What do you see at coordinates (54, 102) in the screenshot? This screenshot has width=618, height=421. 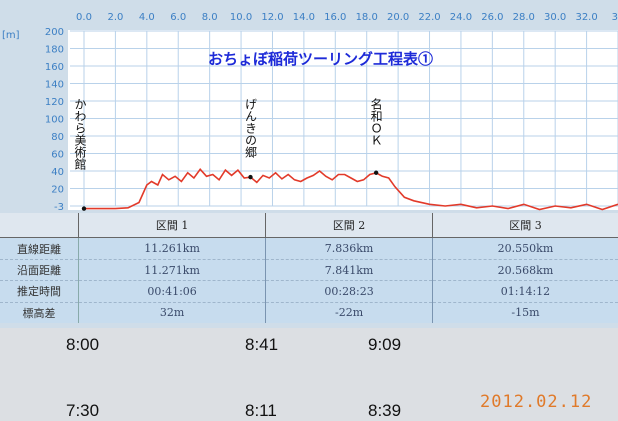 I see `y-tick-label: 120` at bounding box center [54, 102].